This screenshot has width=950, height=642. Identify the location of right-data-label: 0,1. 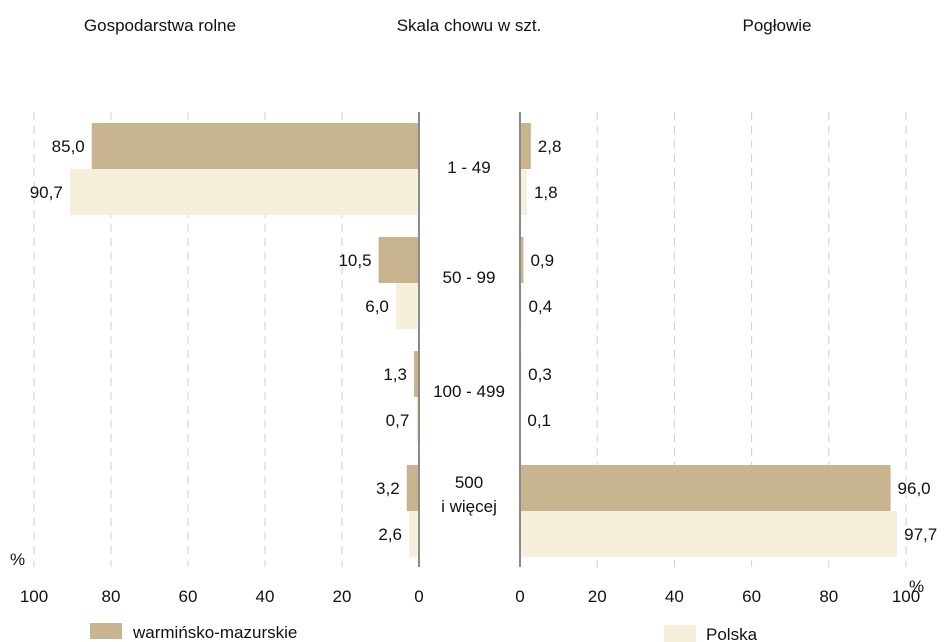
(539, 420).